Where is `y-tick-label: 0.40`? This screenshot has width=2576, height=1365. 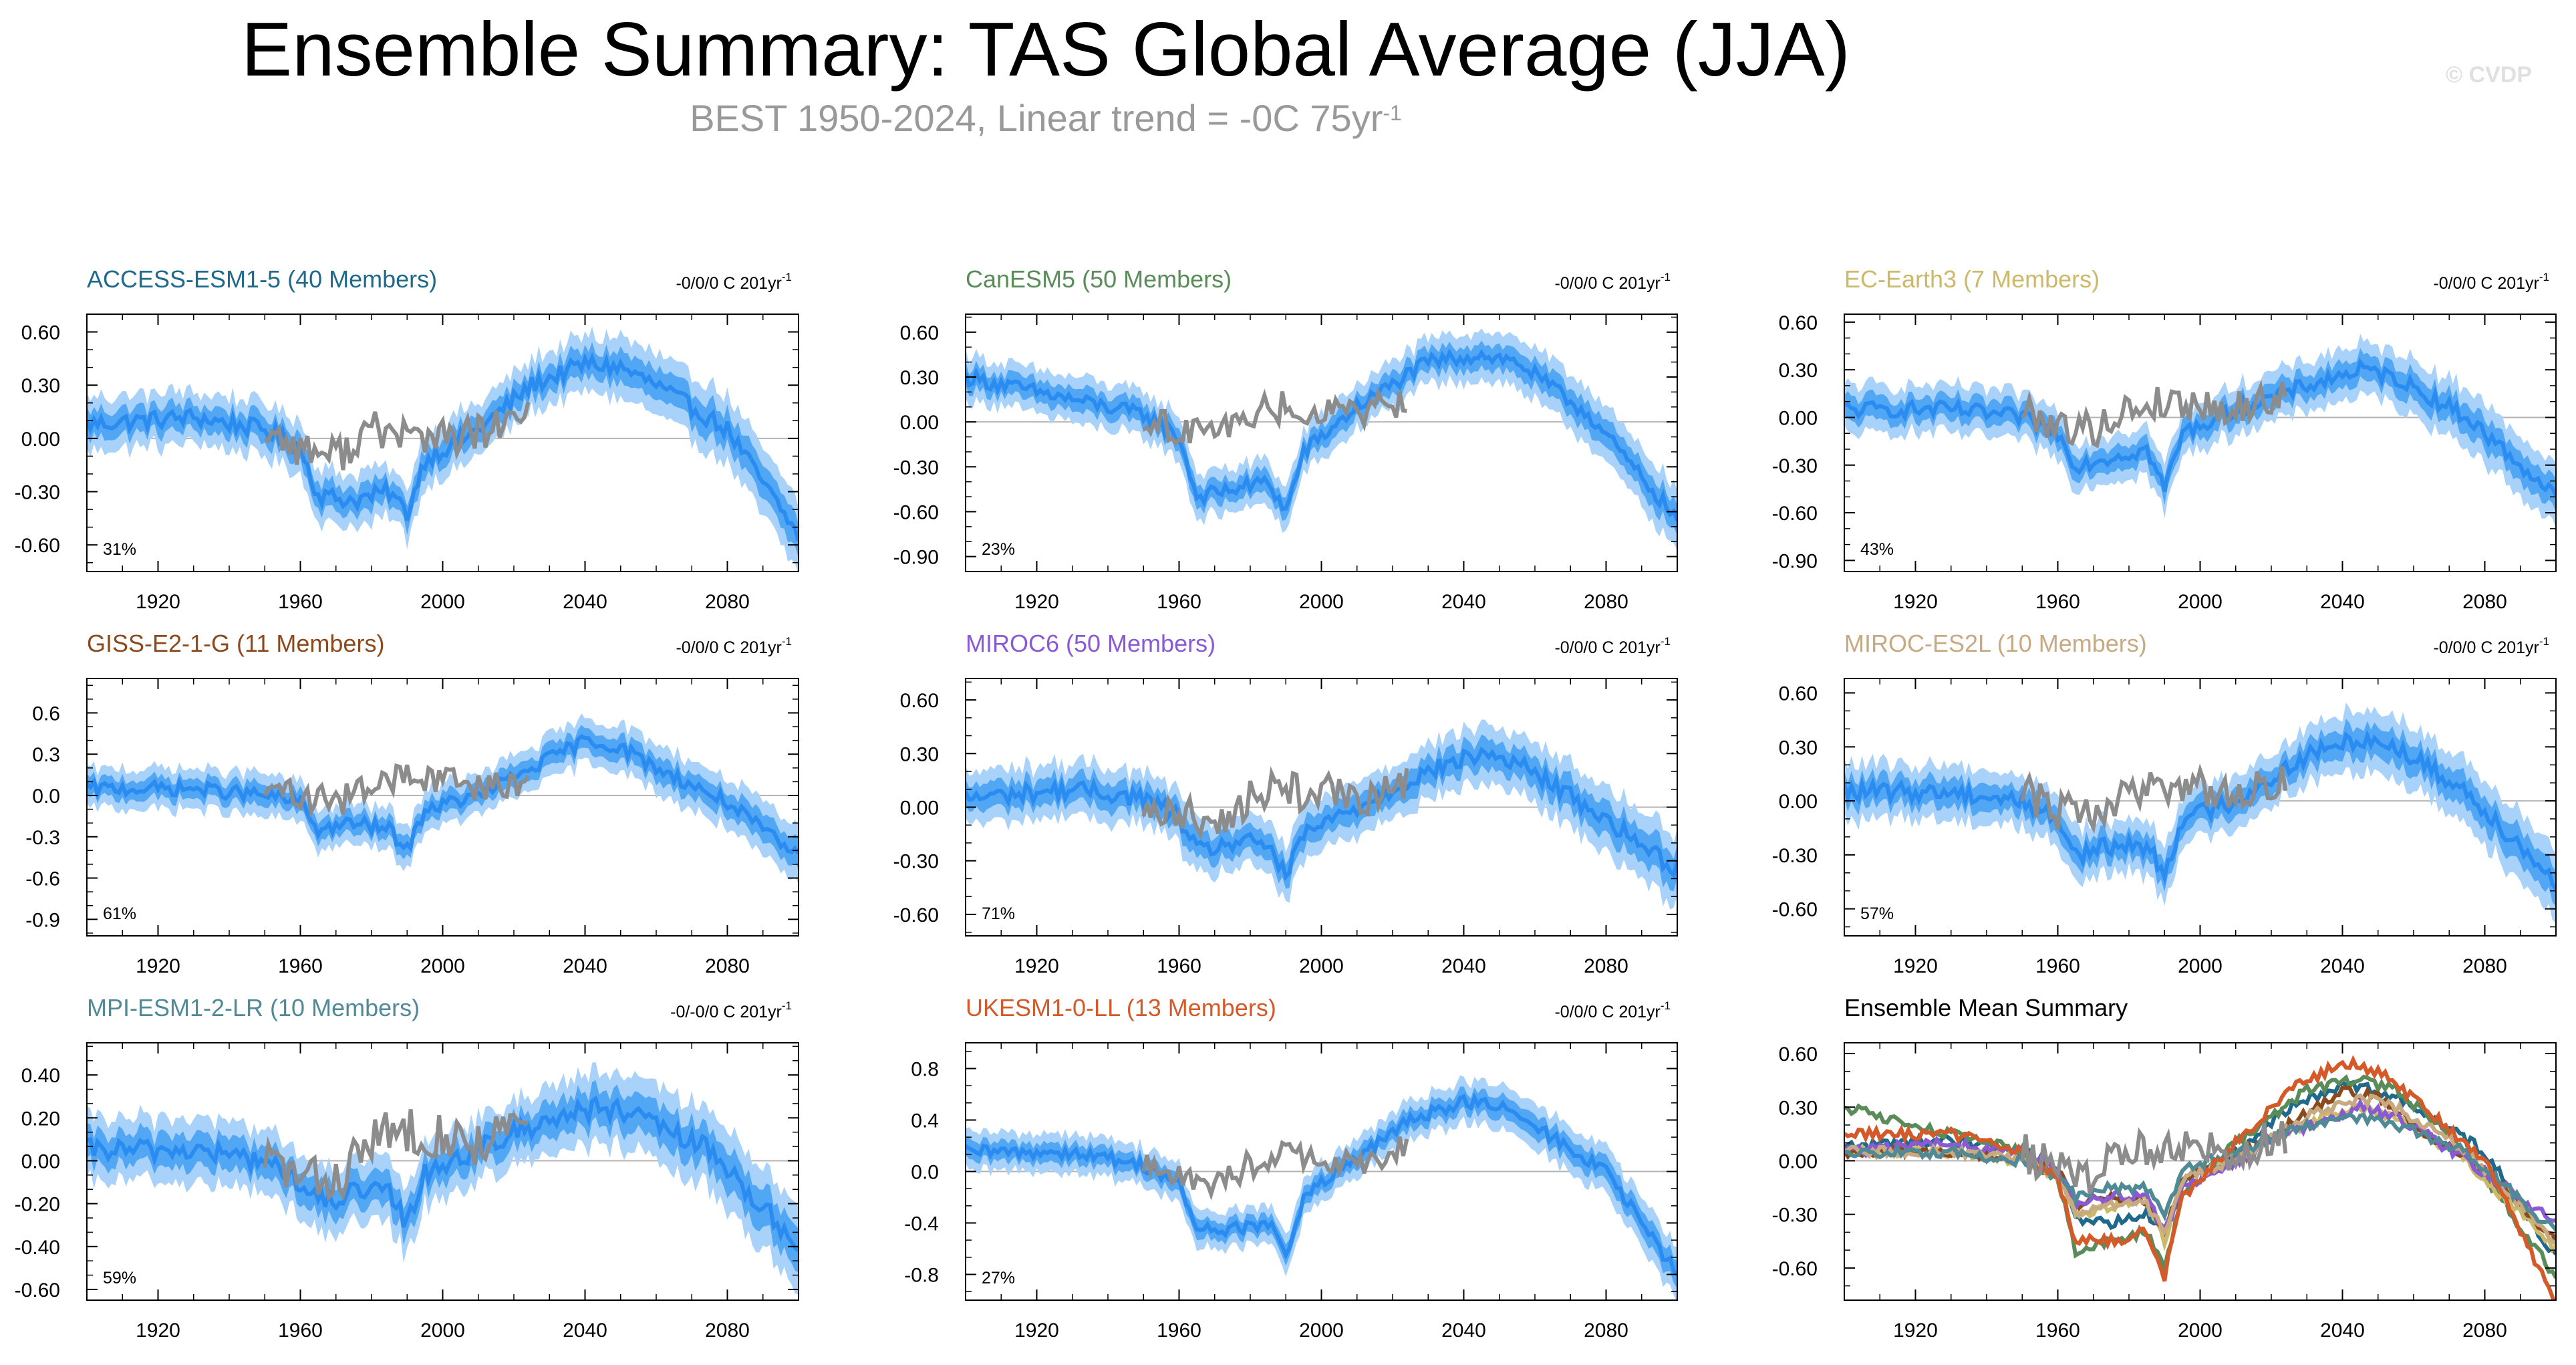 y-tick-label: 0.40 is located at coordinates (40, 1076).